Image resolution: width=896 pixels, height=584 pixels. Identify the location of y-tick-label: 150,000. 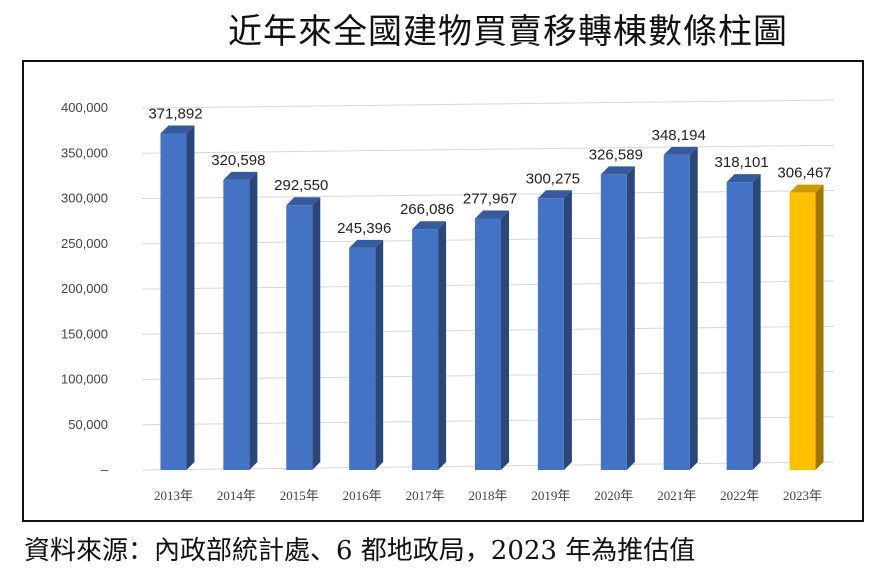
(84, 333).